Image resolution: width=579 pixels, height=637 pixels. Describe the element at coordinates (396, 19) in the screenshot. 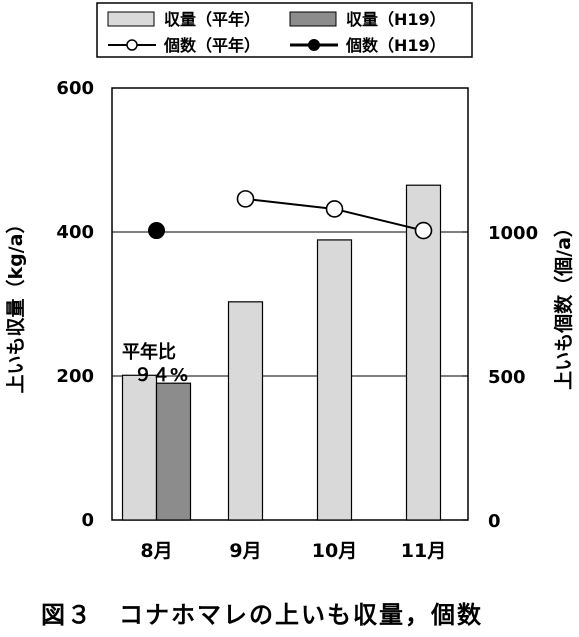

I see `legend-label-yield-h19: 収量（H19）` at that location.